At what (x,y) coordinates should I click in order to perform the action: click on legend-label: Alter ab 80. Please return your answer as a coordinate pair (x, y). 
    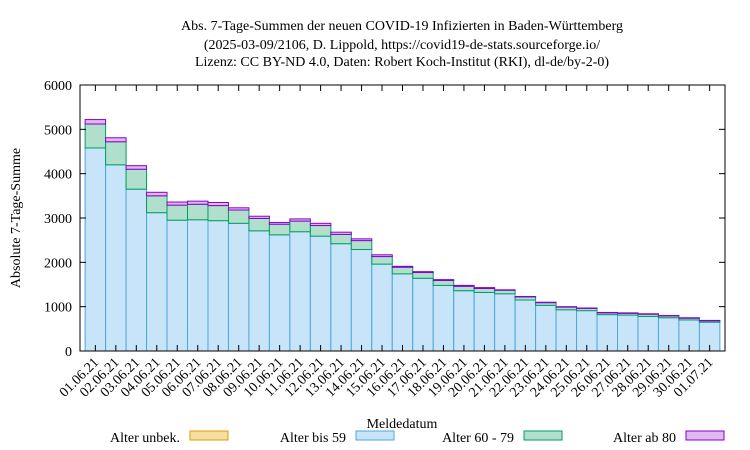
    Looking at the image, I should click on (644, 438).